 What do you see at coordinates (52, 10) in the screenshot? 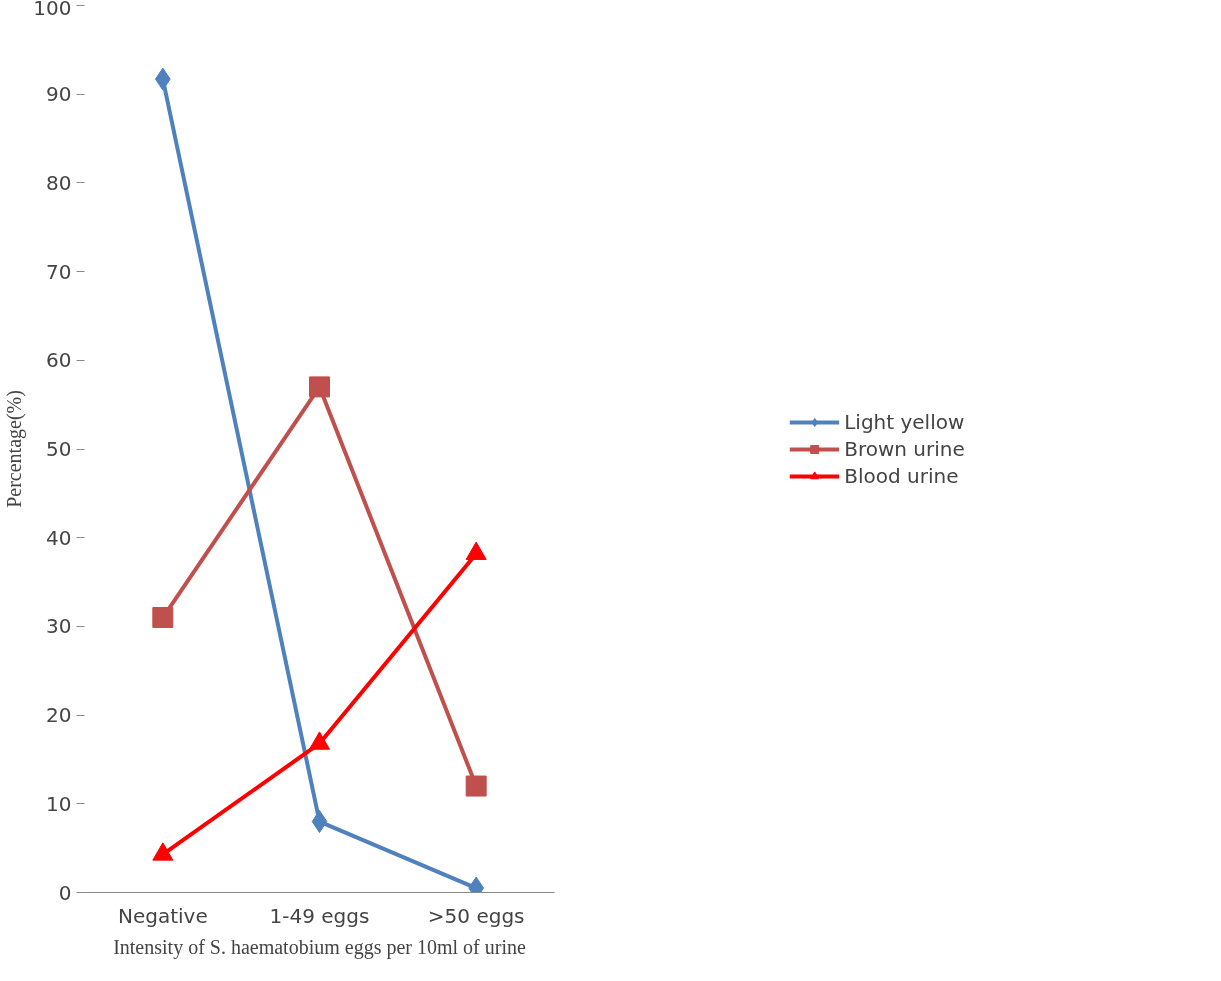
I see `y-tick-label: 100` at bounding box center [52, 10].